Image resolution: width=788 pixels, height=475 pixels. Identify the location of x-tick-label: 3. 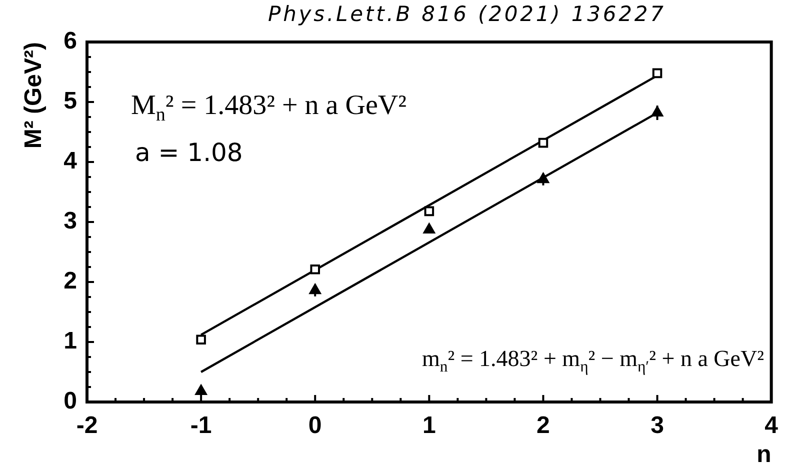
(657, 426).